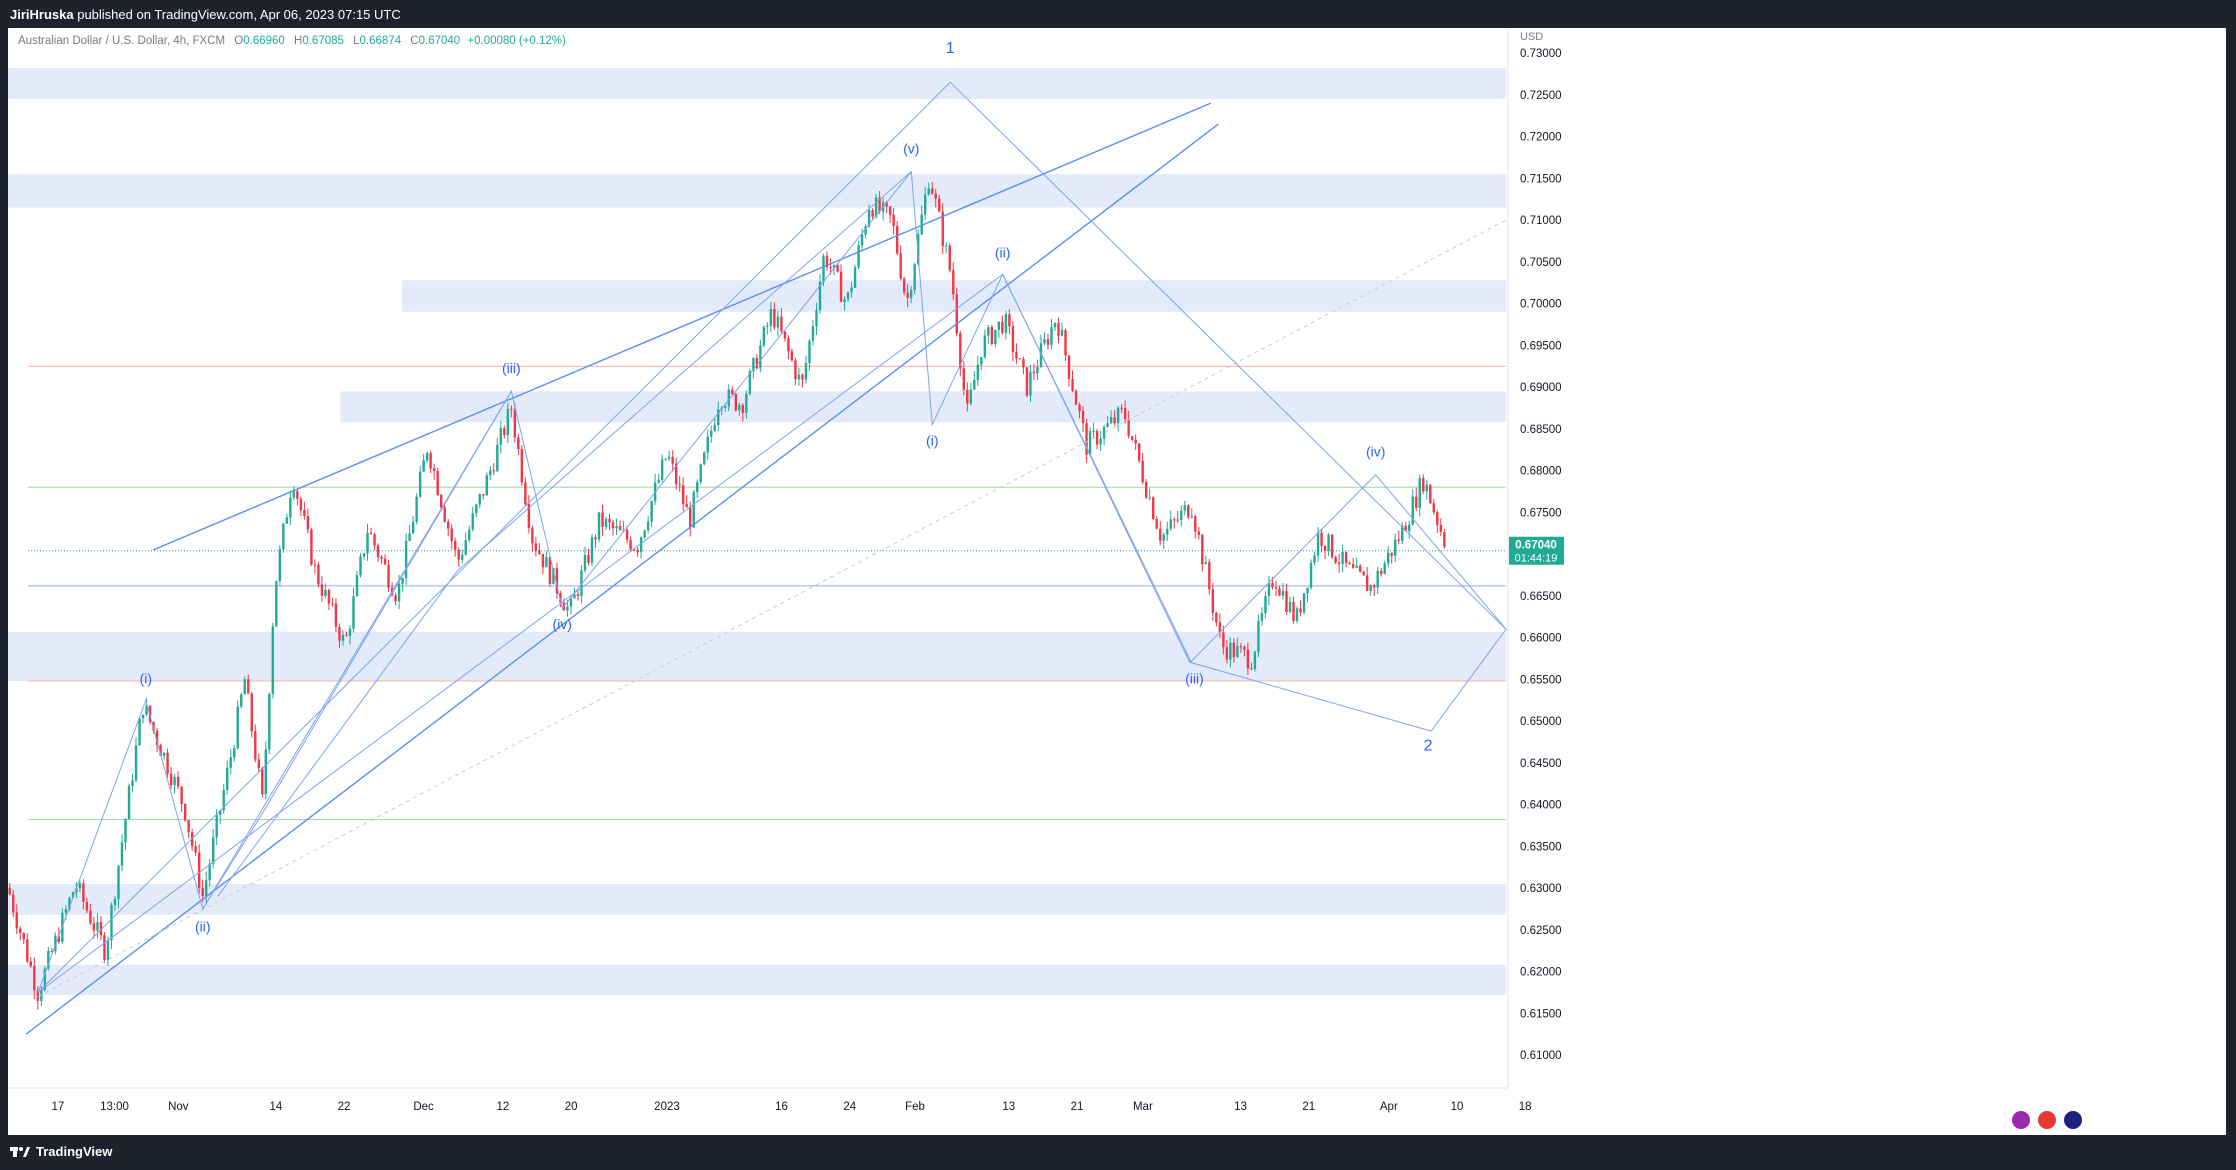 The image size is (2236, 1170). Describe the element at coordinates (42, 14) in the screenshot. I see `publisher-name: JiriHruska` at that location.